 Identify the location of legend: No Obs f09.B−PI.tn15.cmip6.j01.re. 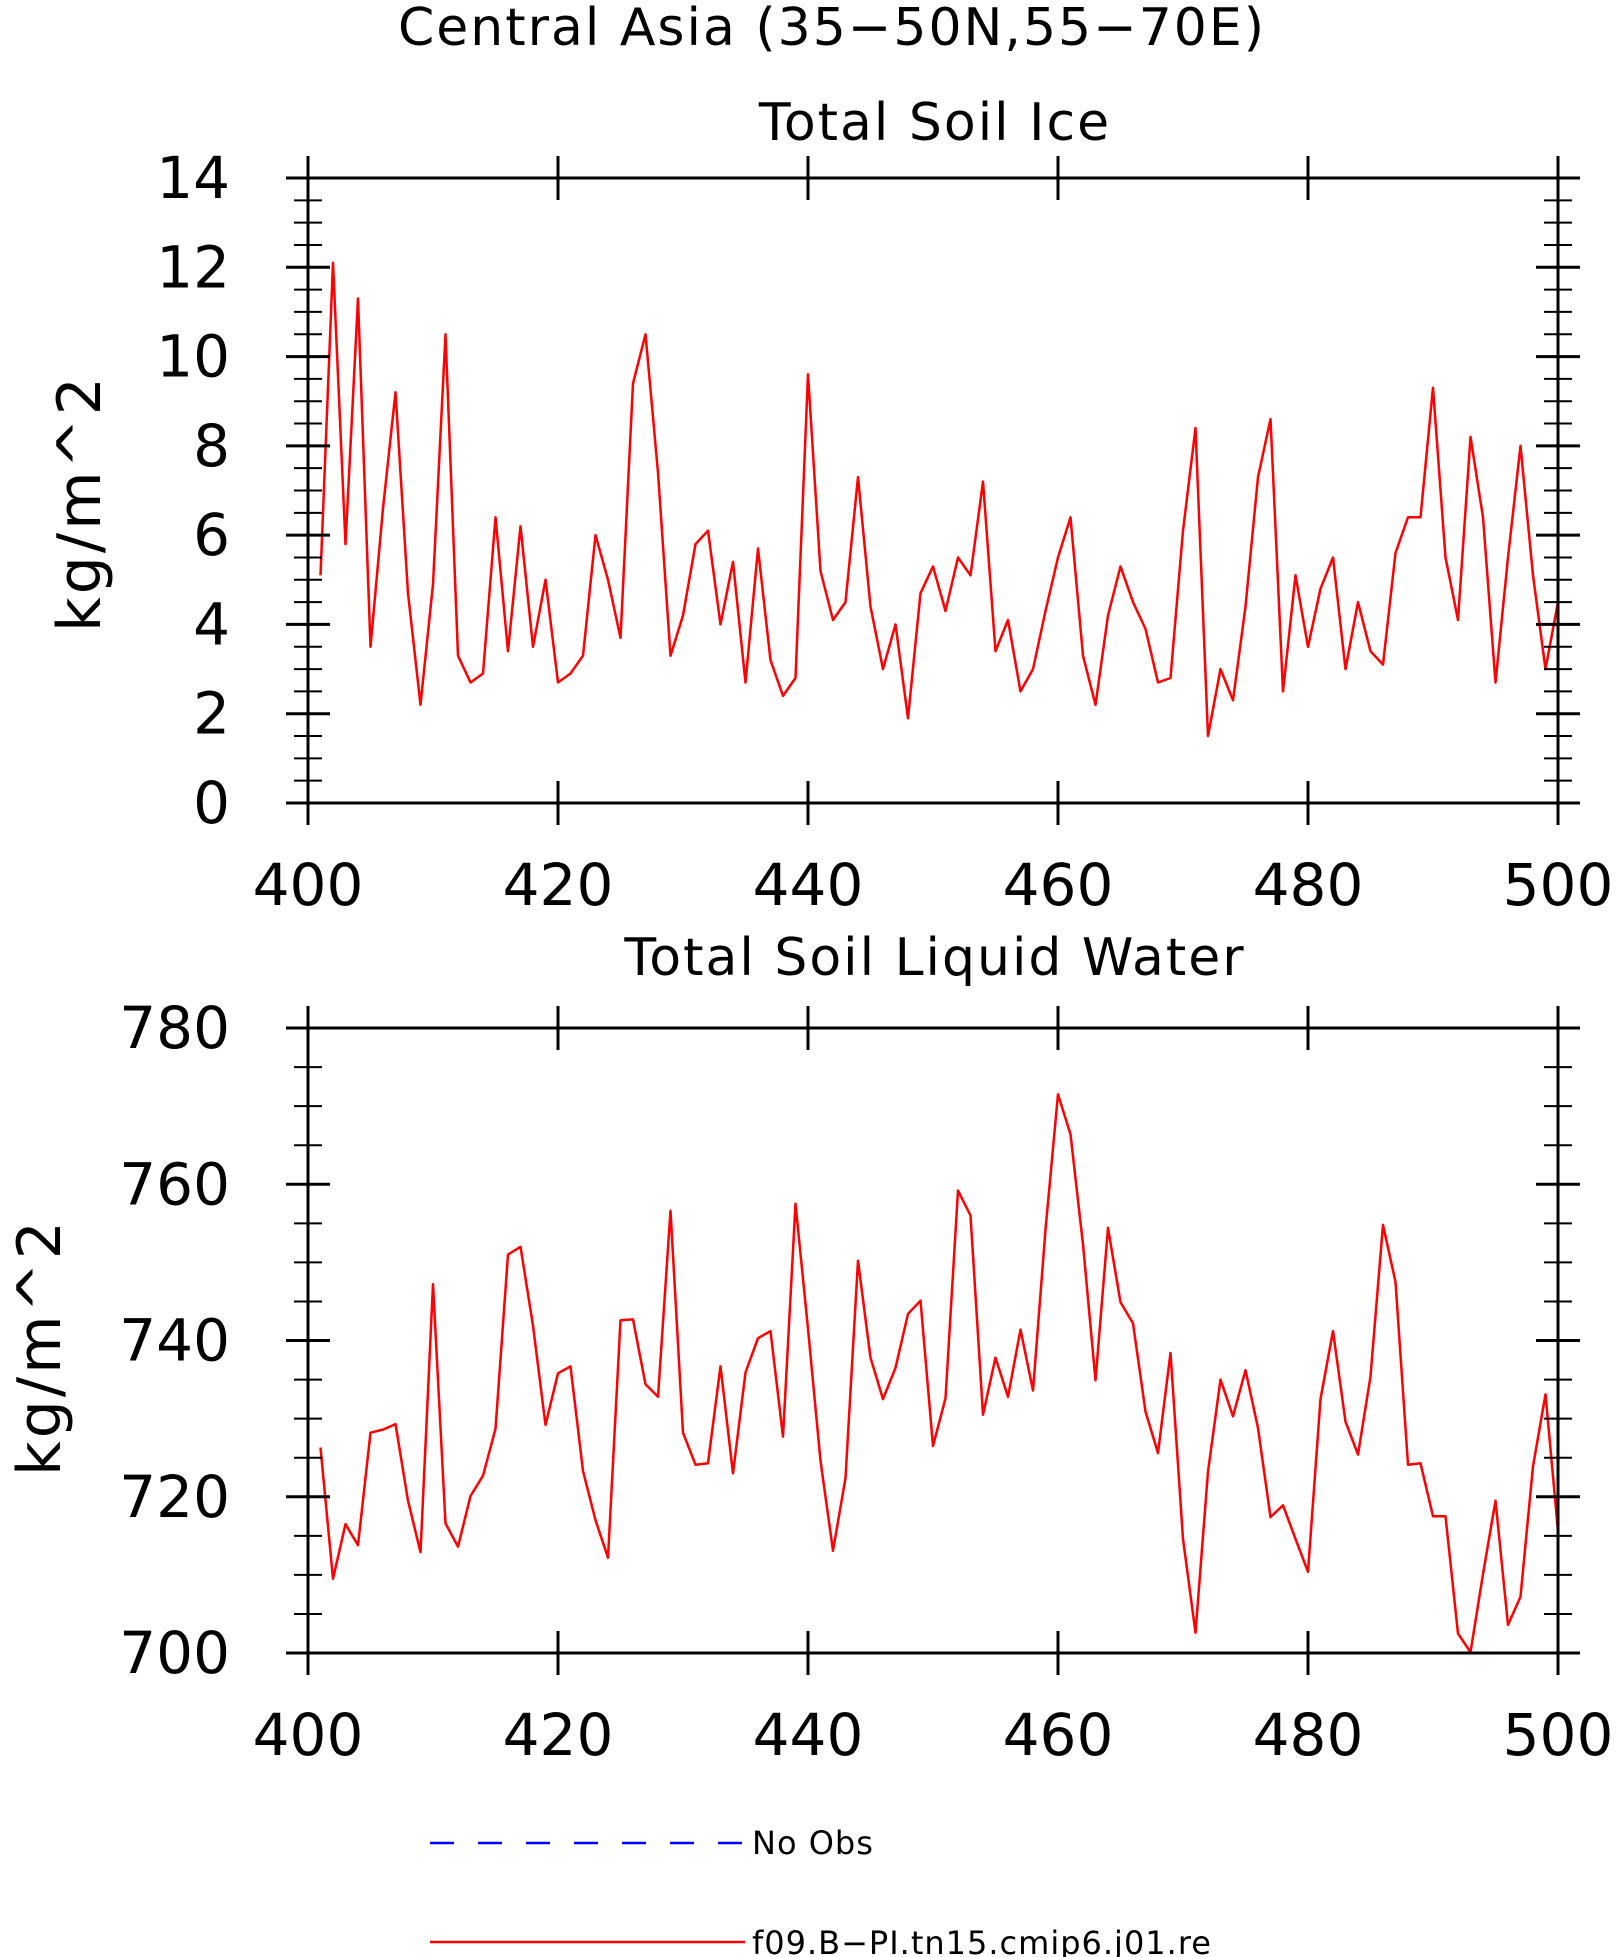
(821, 1890).